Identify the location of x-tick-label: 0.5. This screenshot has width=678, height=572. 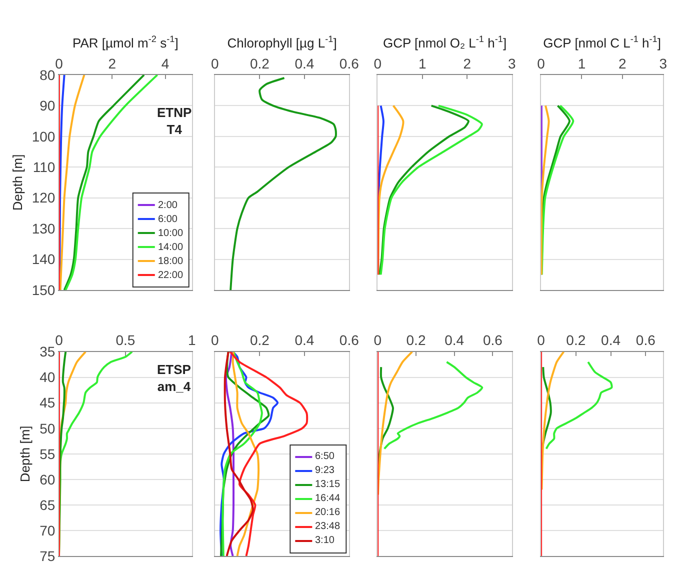
(126, 340).